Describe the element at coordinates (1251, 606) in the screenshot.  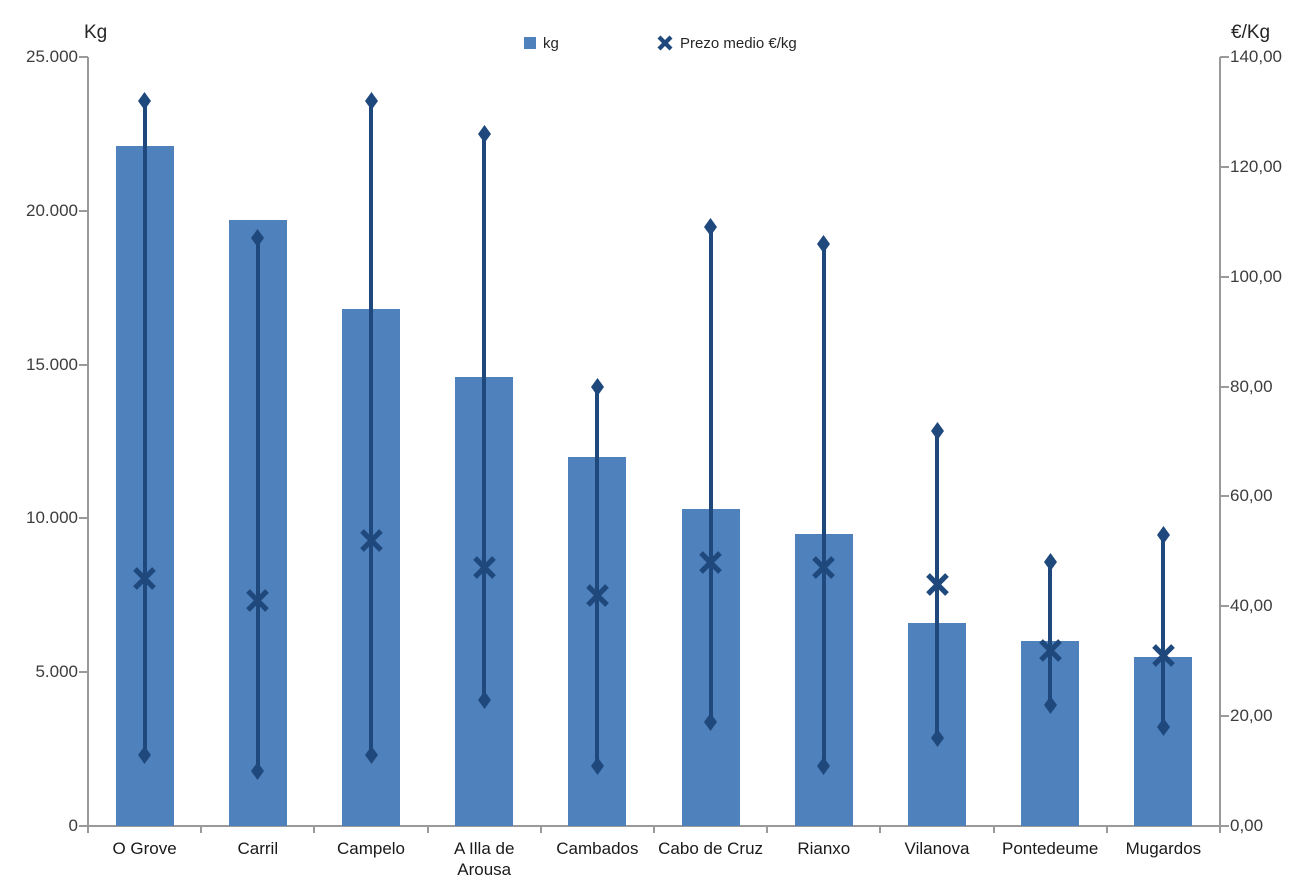
I see `right-axis-tick-label: 40,00` at that location.